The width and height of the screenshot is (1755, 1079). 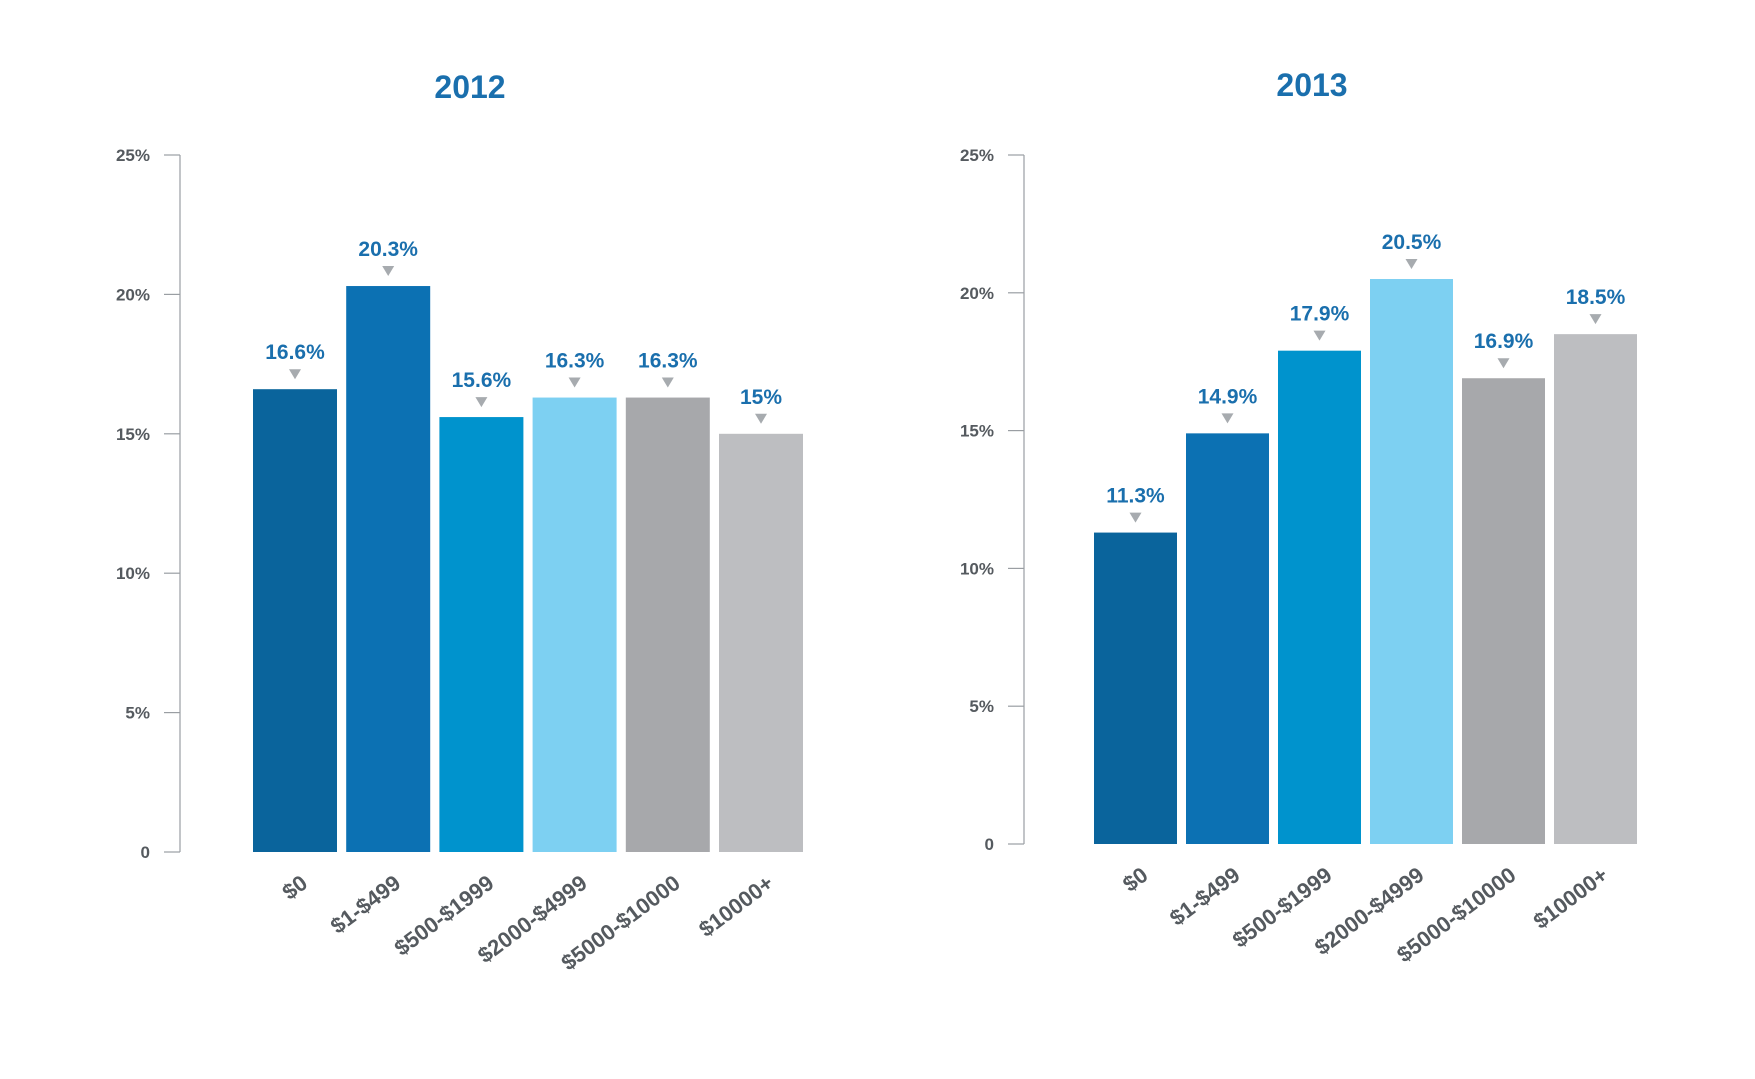 What do you see at coordinates (1311, 85) in the screenshot?
I see `chart-title: 2013` at bounding box center [1311, 85].